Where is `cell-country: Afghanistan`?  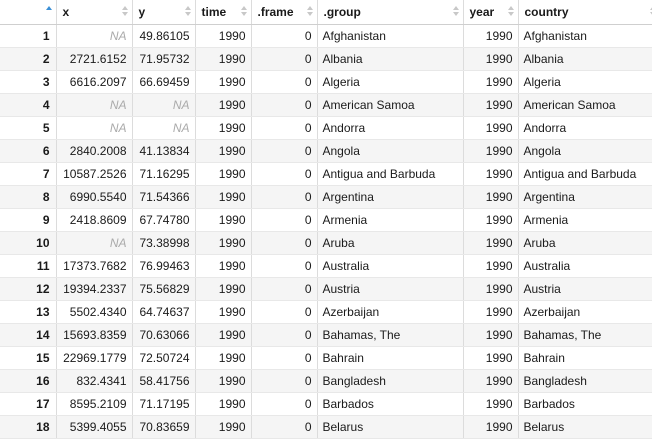 cell-country: Afghanistan is located at coordinates (585, 36).